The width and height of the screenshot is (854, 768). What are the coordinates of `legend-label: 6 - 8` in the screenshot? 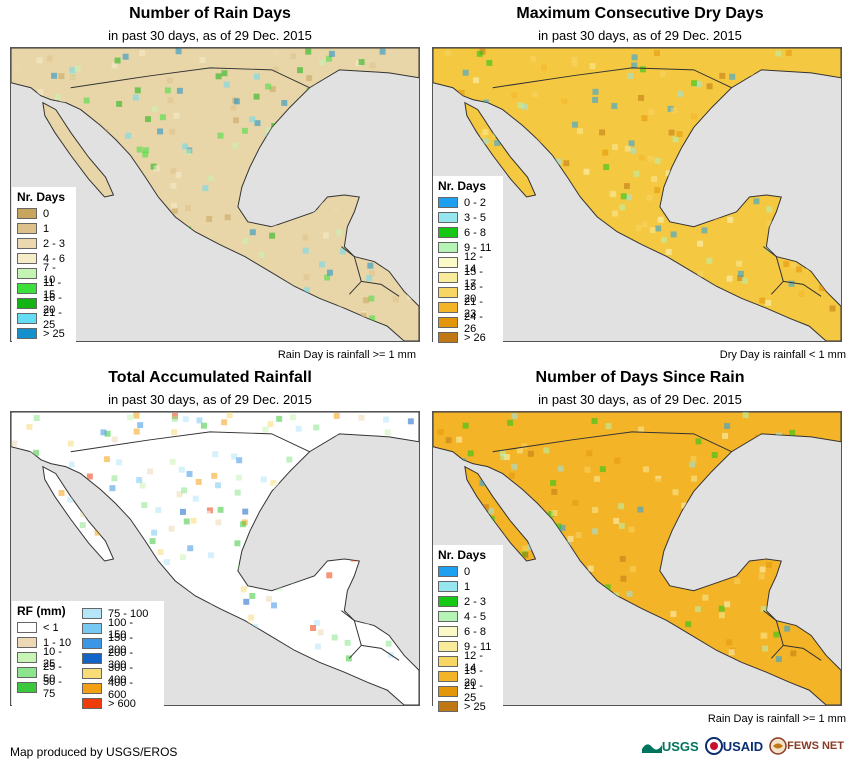 It's located at (475, 232).